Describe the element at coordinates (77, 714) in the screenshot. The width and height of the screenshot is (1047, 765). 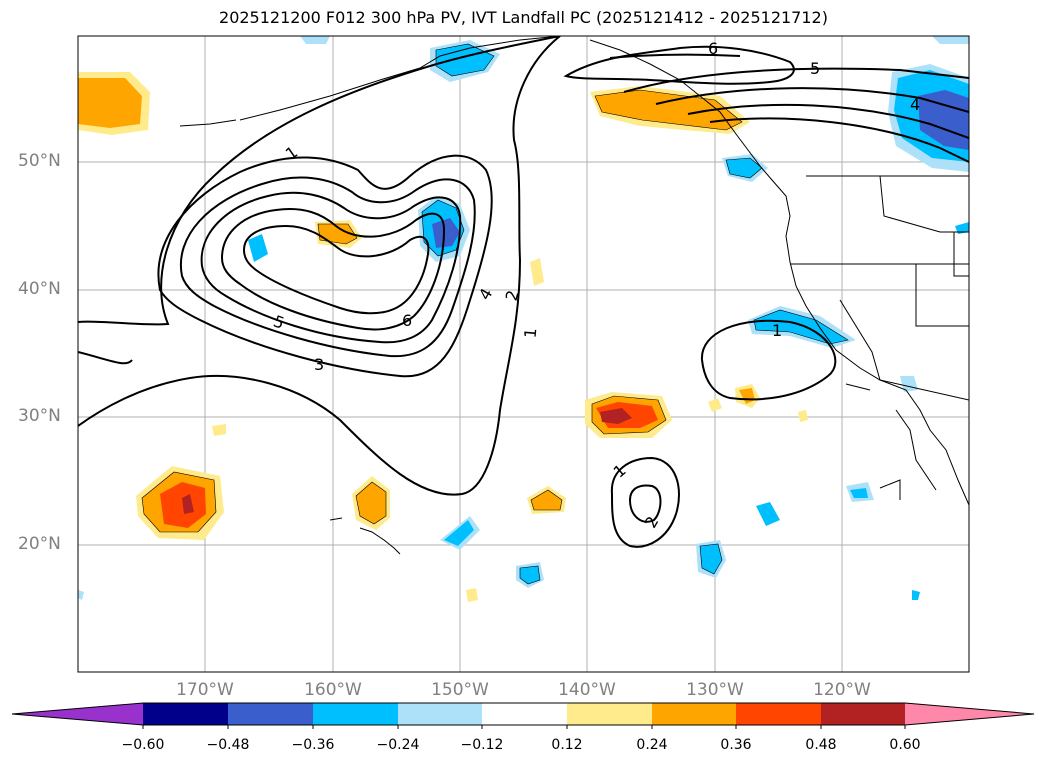
I see `colorbar-extend-low` at that location.